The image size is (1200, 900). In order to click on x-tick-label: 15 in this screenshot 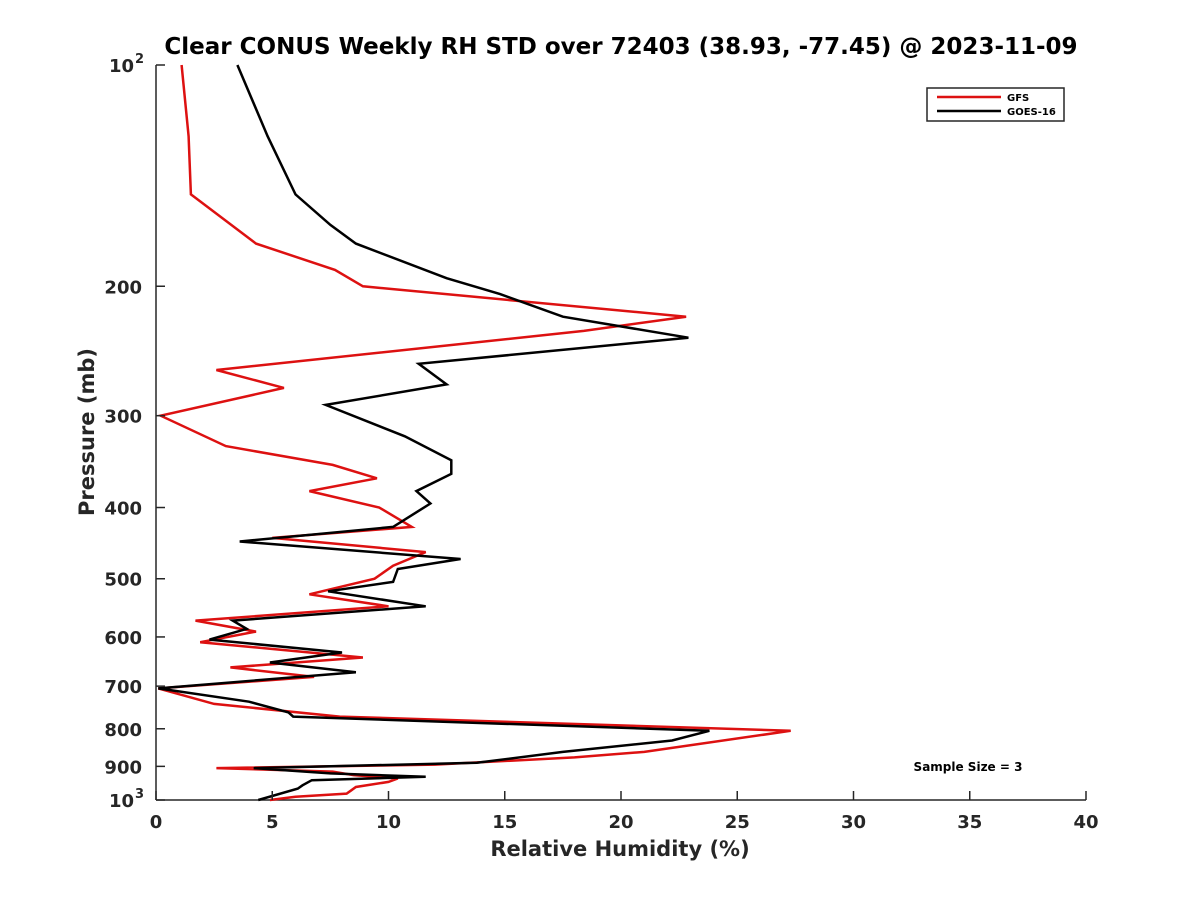, I will do `click(504, 822)`.